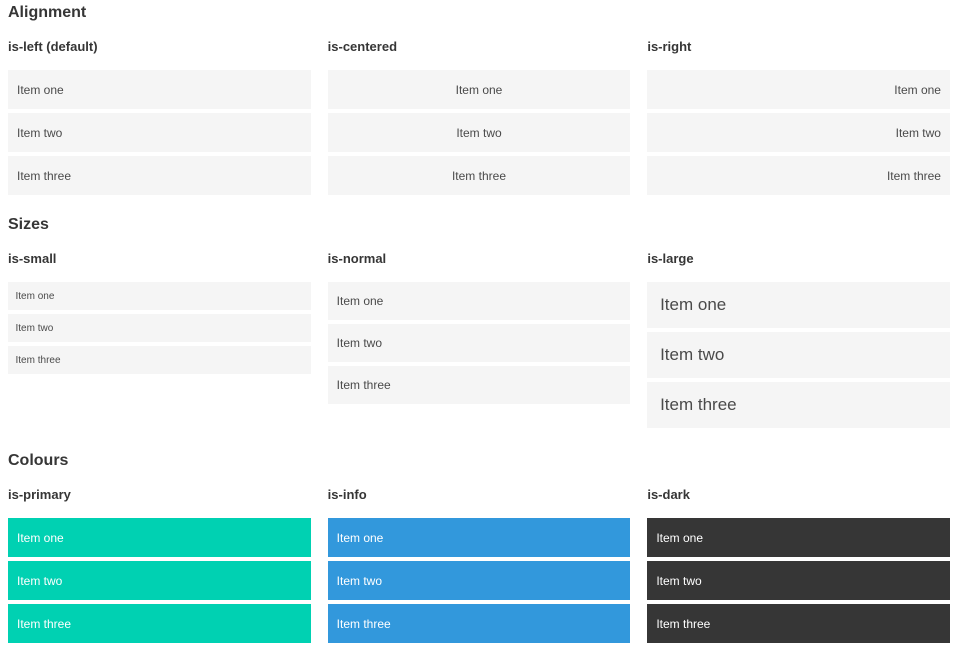  I want to click on item-list-info: Item one Item two Item three, so click(479, 580).